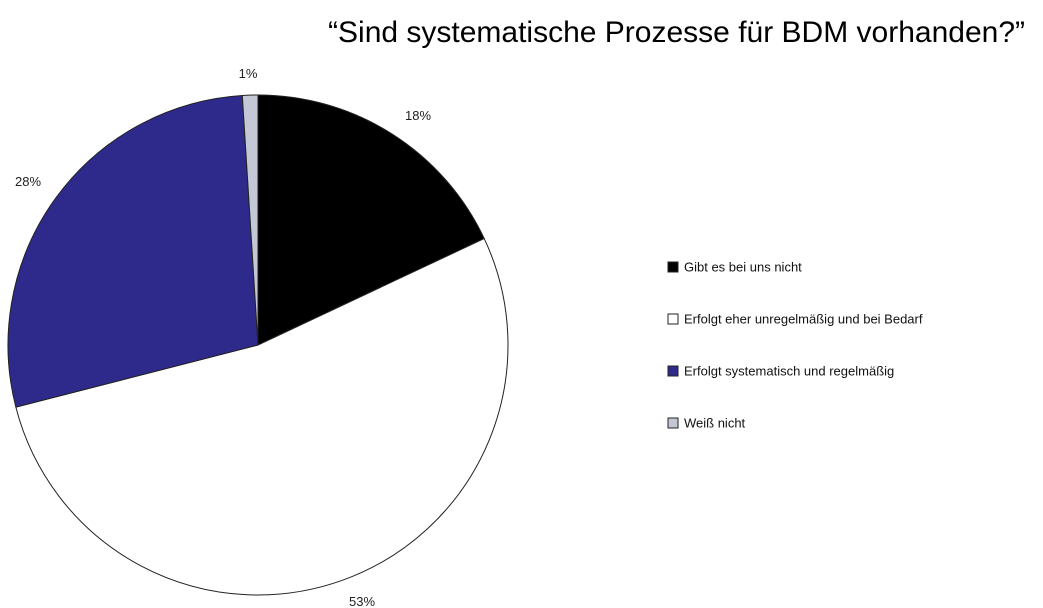 The width and height of the screenshot is (1043, 608). I want to click on data-label-erfolgt-systematisch-und-regelmaessig: 28%, so click(28, 181).